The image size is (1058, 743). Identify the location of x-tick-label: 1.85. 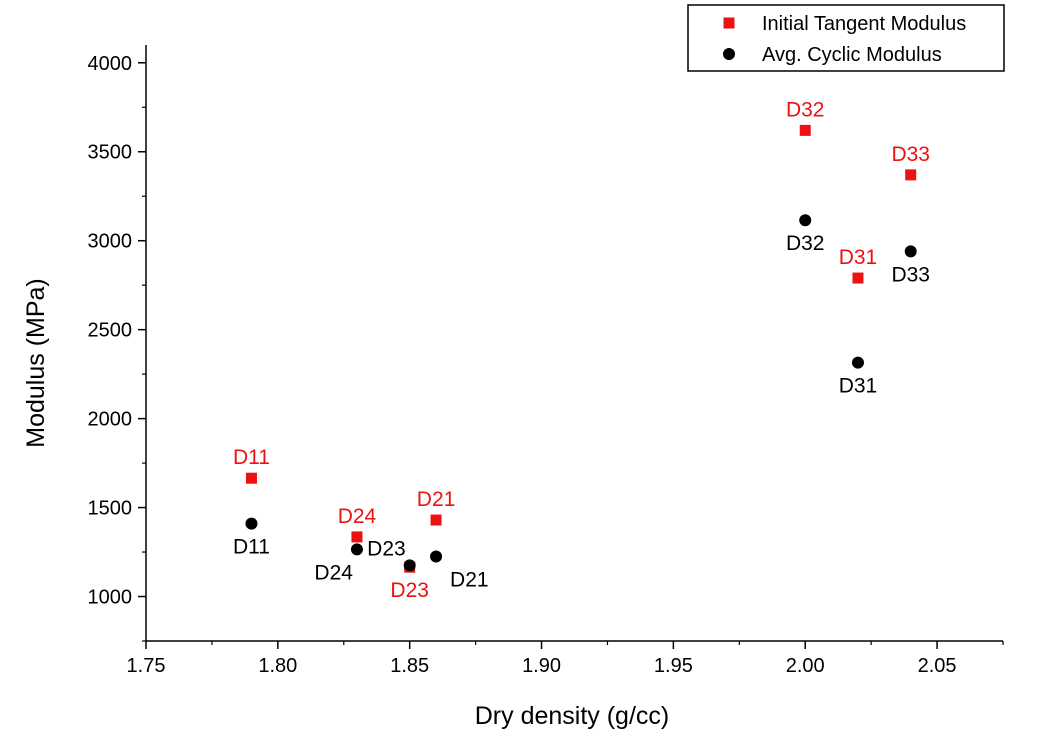
(409, 666).